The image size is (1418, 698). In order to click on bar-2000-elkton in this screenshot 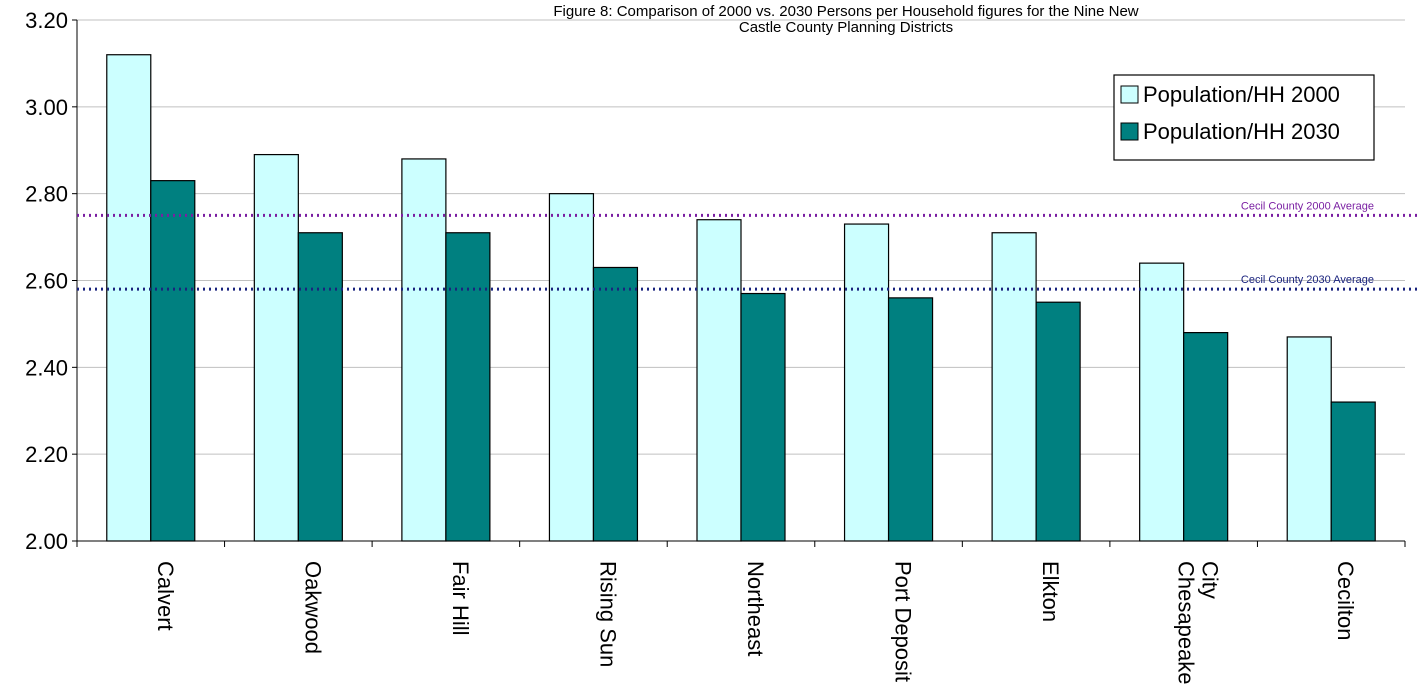, I will do `click(1014, 387)`.